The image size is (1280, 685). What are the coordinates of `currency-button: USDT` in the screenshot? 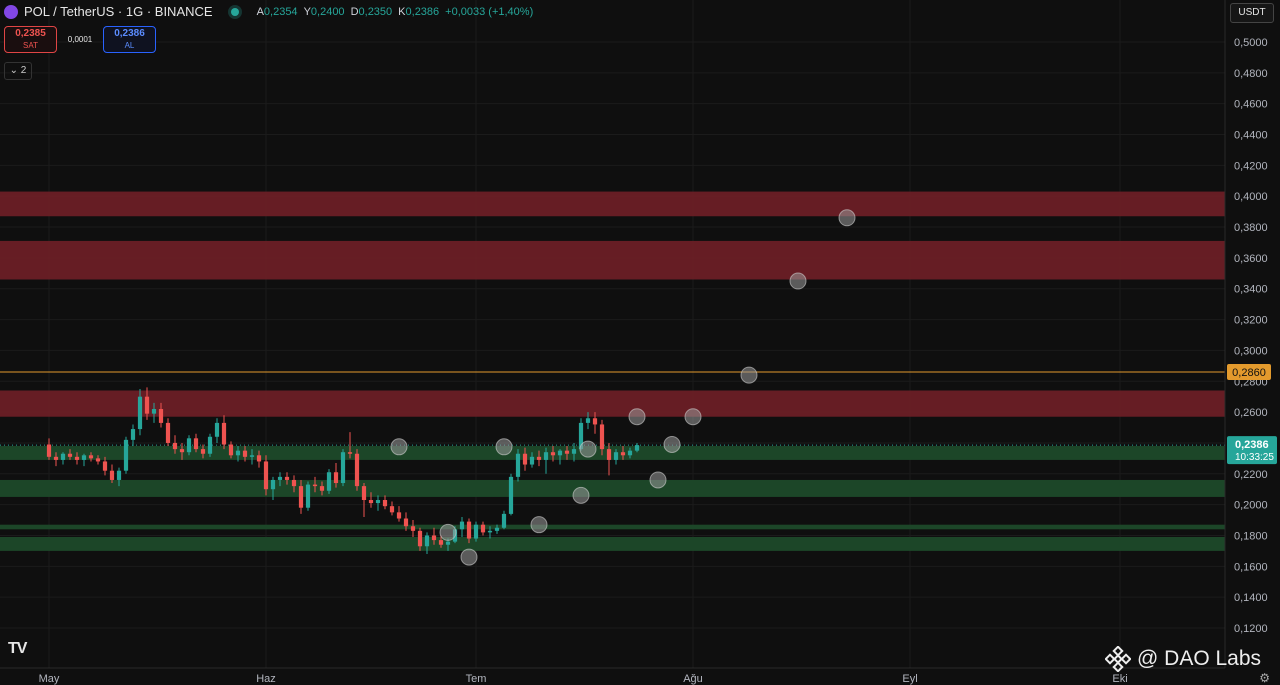 It's located at (1252, 13).